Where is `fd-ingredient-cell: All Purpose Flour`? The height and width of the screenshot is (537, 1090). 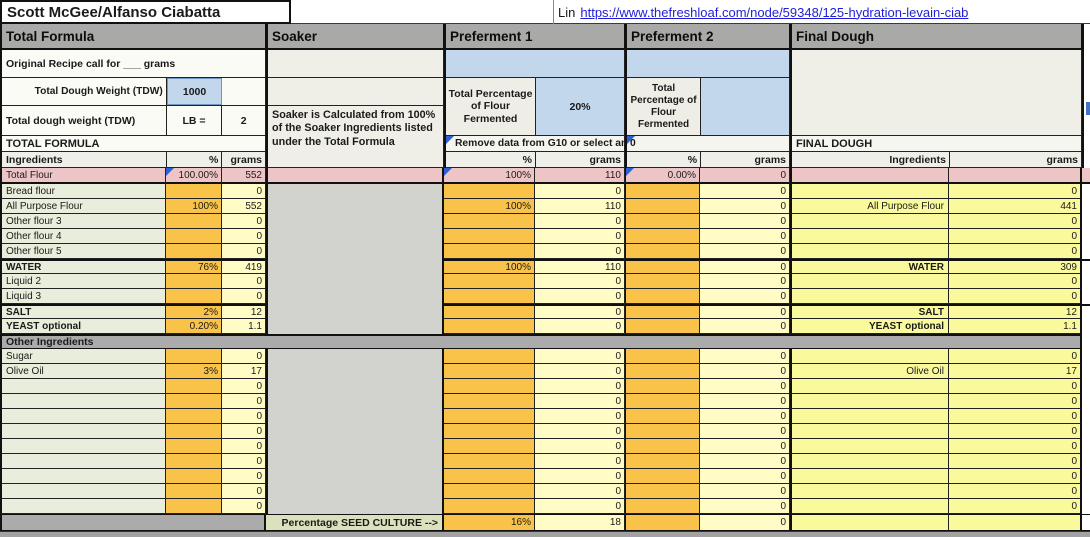 fd-ingredient-cell: All Purpose Flour is located at coordinates (869, 206).